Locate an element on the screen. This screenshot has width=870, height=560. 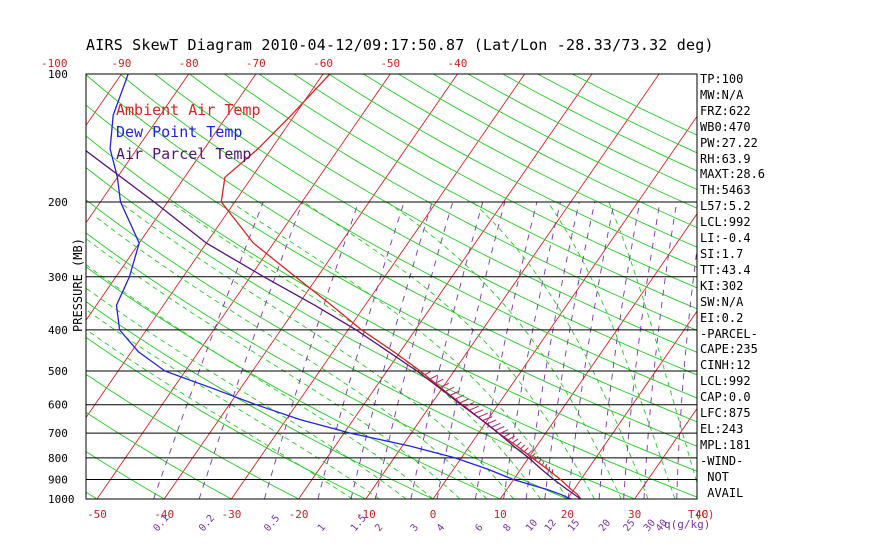
stat-item: TT:43.4 is located at coordinates (725, 269).